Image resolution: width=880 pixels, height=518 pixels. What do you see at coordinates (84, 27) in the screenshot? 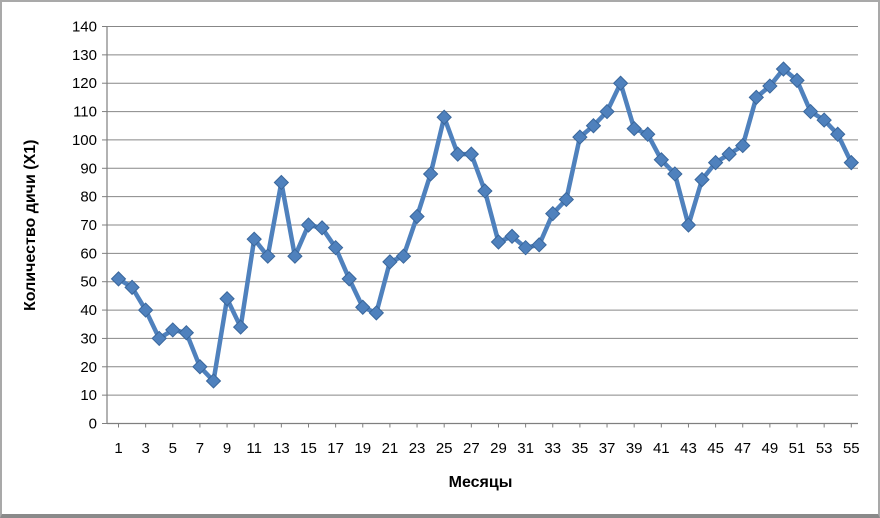
I see `y-tick-label: 140` at bounding box center [84, 27].